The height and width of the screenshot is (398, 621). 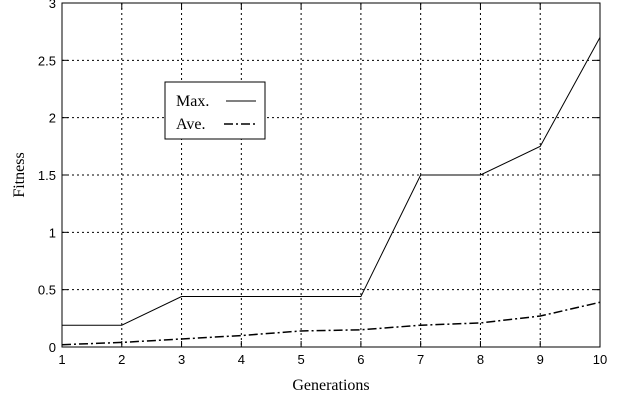 I want to click on x-axis-label: Generations, so click(x=330, y=385).